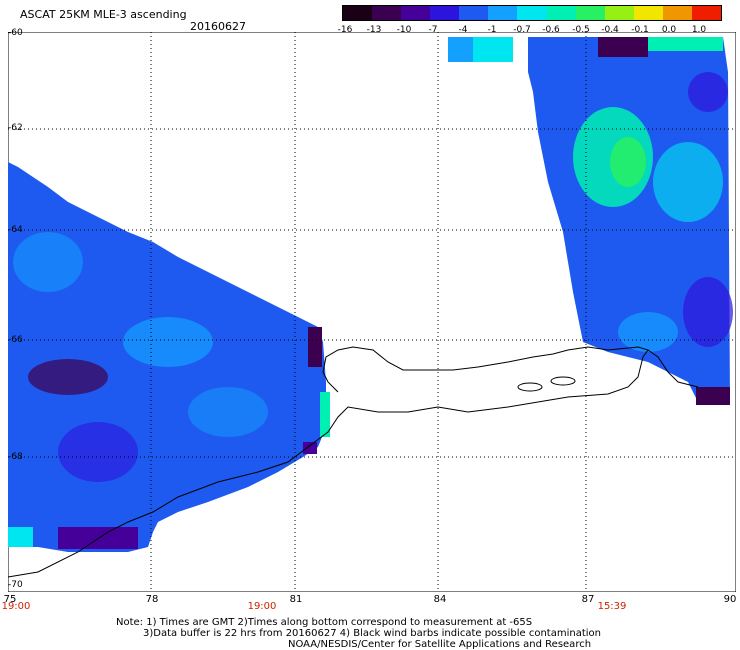  Describe the element at coordinates (610, 30) in the screenshot. I see `colorbar-label: -0.4` at that location.